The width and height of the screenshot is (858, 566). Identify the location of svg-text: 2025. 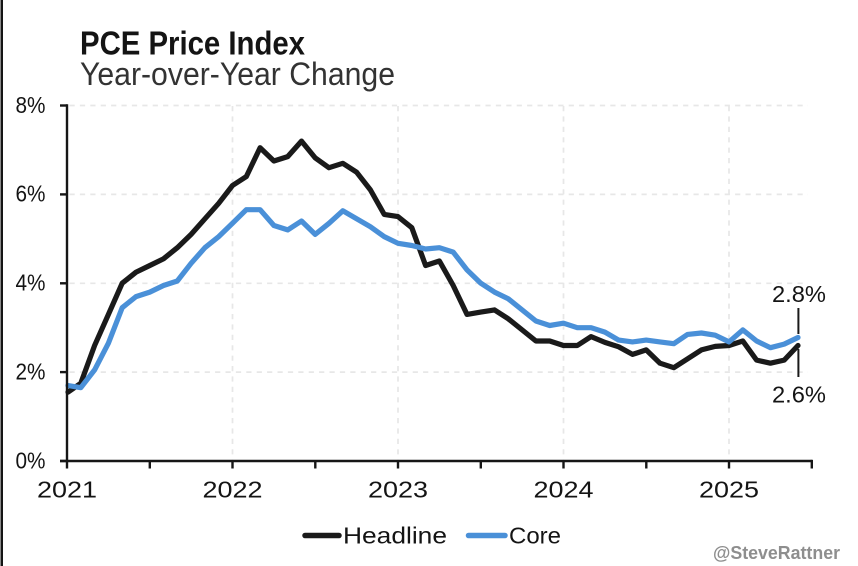
(729, 490).